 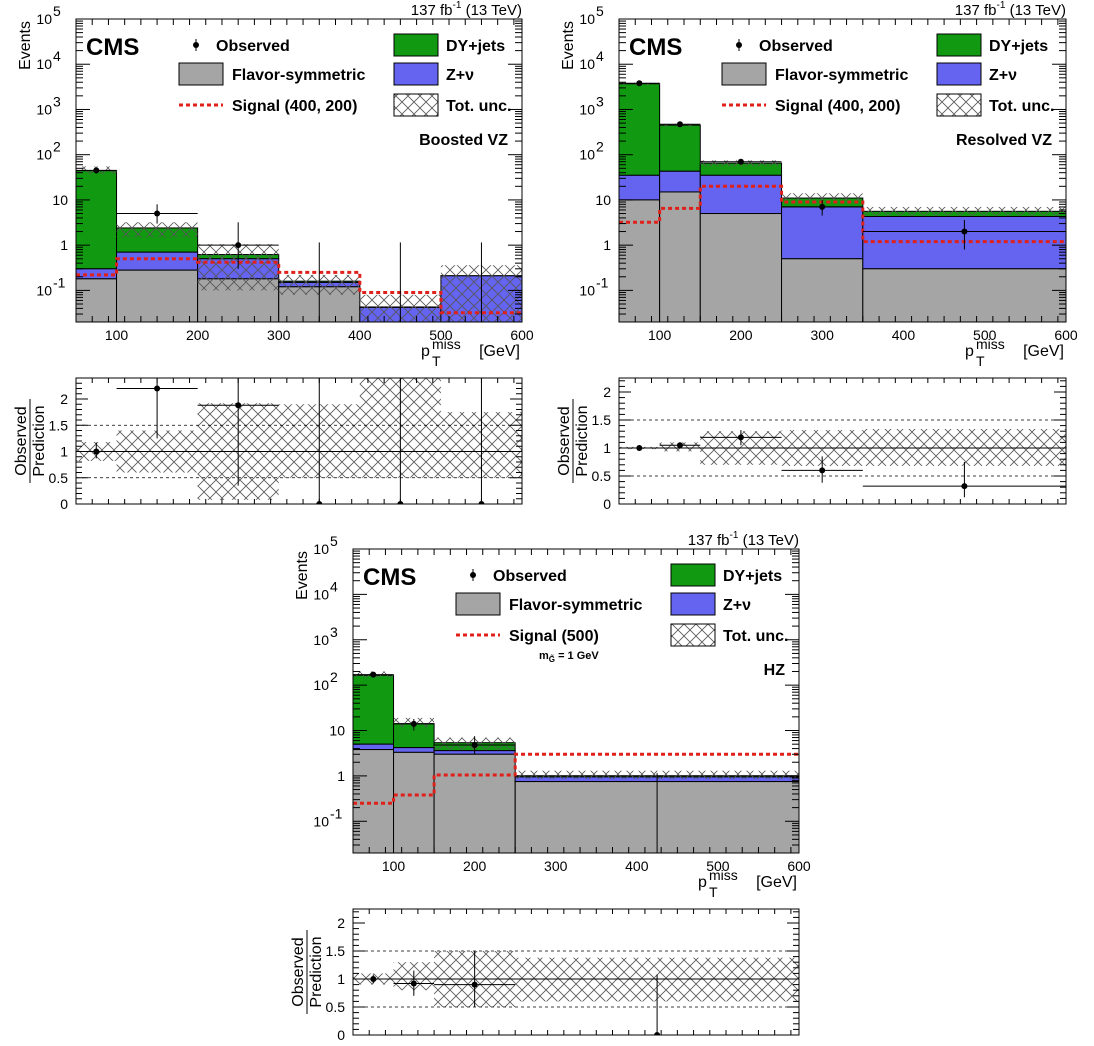 What do you see at coordinates (1003, 75) in the screenshot?
I see `legend-znu: Z+ν` at bounding box center [1003, 75].